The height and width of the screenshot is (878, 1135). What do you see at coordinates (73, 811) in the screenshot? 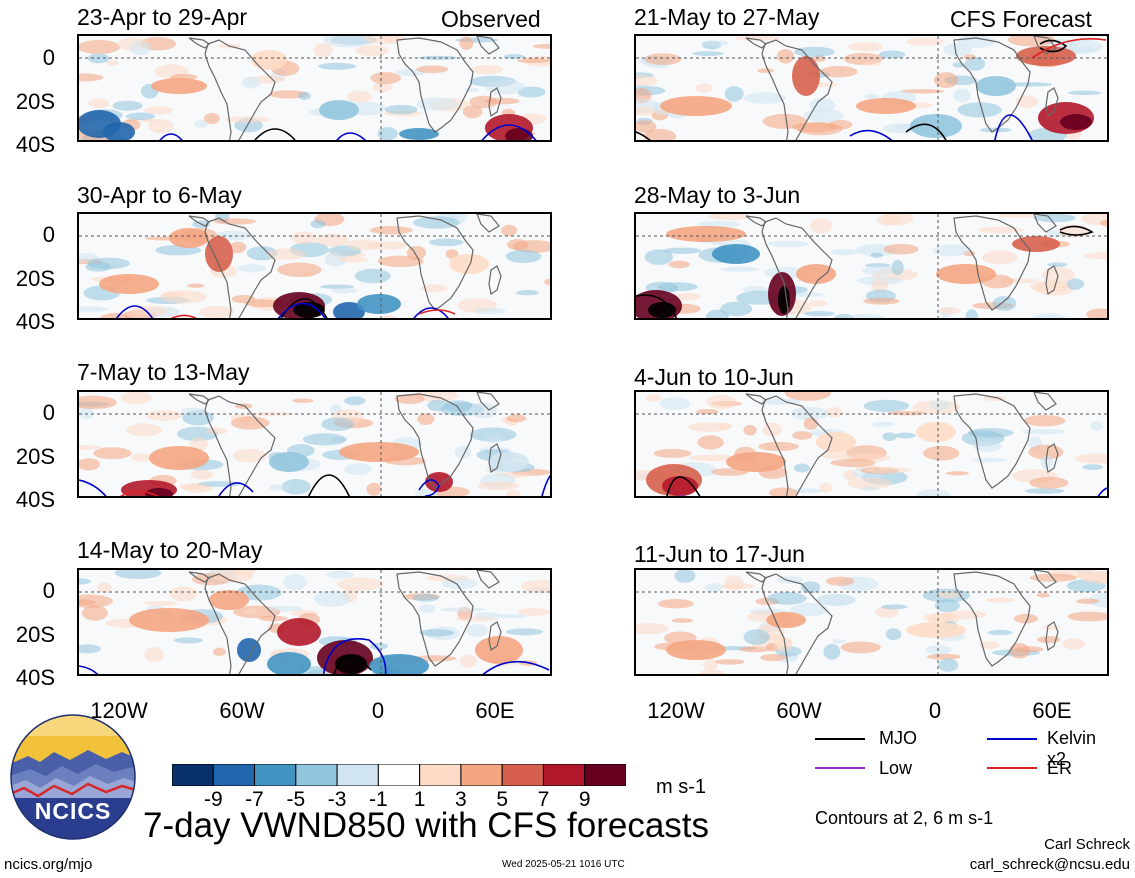
I see `logo-text: NCICS` at bounding box center [73, 811].